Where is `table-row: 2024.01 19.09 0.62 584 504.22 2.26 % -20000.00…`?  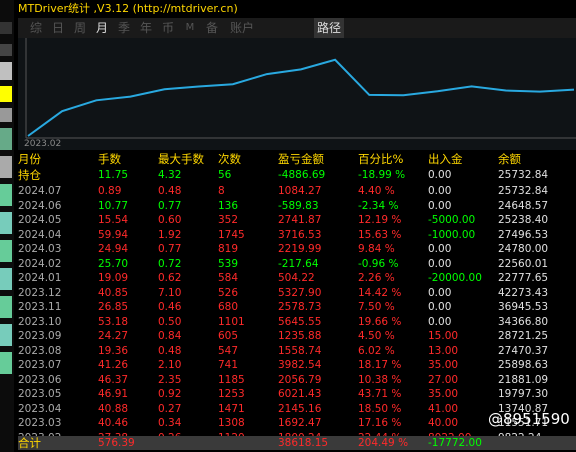
table-row: 2024.01 19.09 0.62 584 504.22 2.26 % -20000.00… is located at coordinates (297, 278).